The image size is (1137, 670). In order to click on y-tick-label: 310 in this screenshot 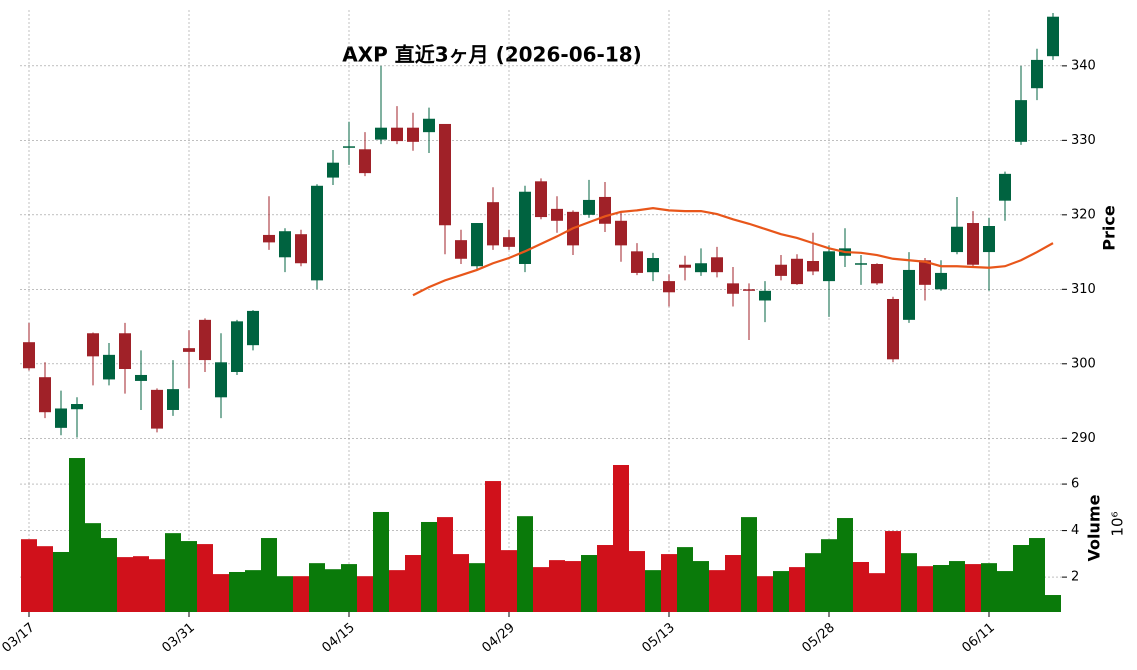, I will do `click(1083, 289)`.